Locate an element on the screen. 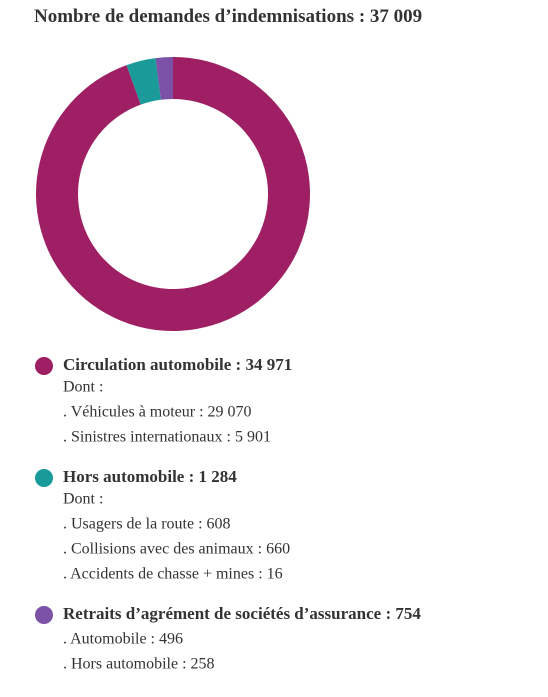 This screenshot has width=548, height=697. legend-value: 1 284 is located at coordinates (218, 476).